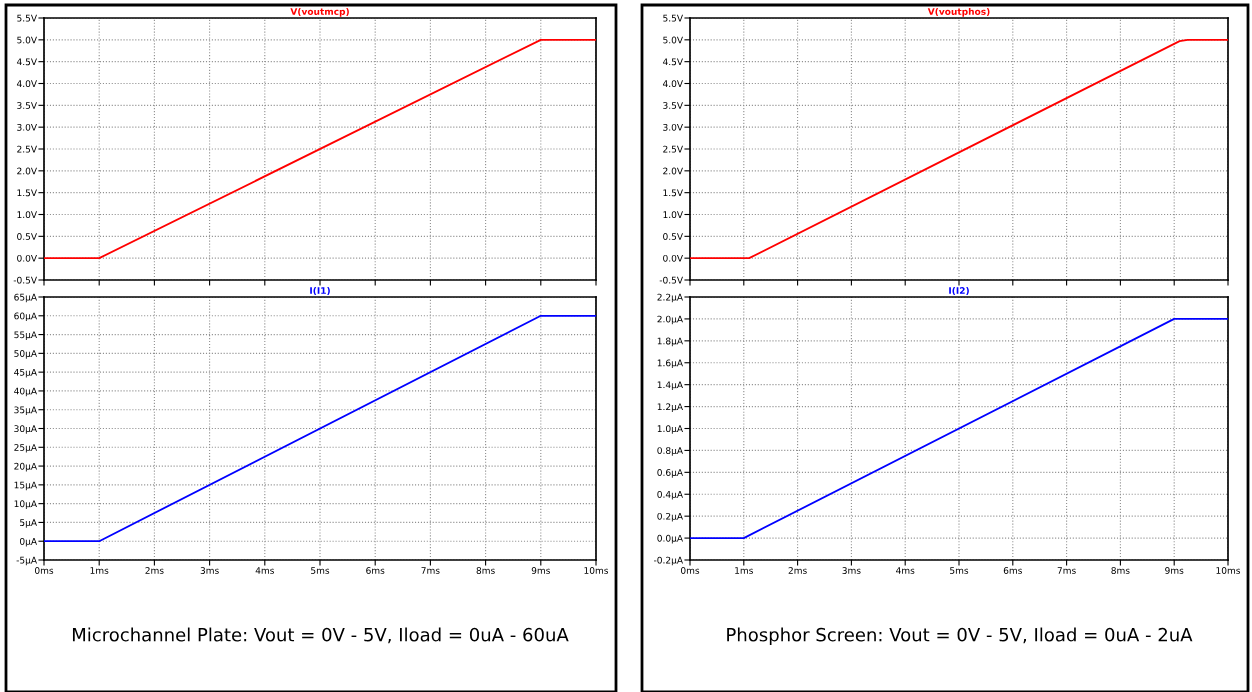 Image resolution: width=1252 pixels, height=692 pixels. I want to click on text: I(I1), so click(320, 290).